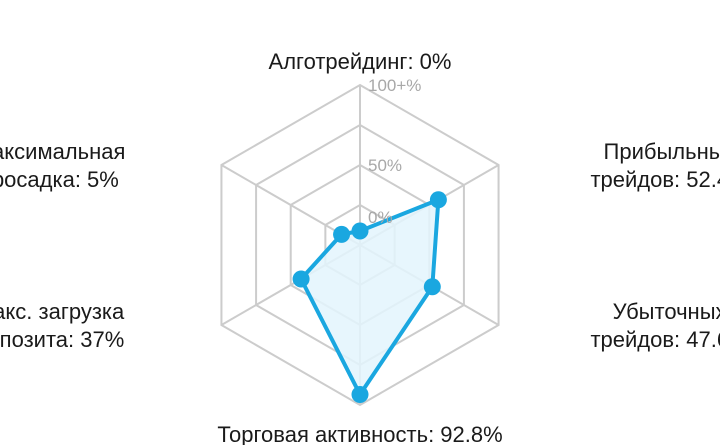 This screenshot has height=445, width=720. What do you see at coordinates (62, 325) in the screenshot?
I see `axis-label-5: Макс. загрузкадепозита: 37%` at bounding box center [62, 325].